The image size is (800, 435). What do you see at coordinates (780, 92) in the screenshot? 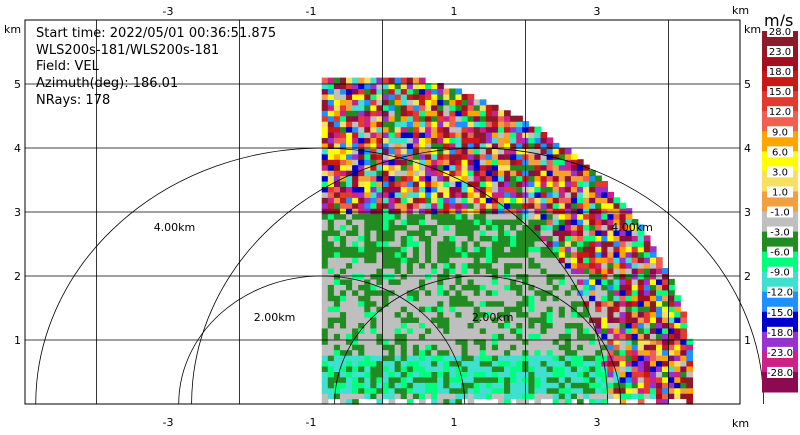
I see `colorbar-label-bg` at bounding box center [780, 92].